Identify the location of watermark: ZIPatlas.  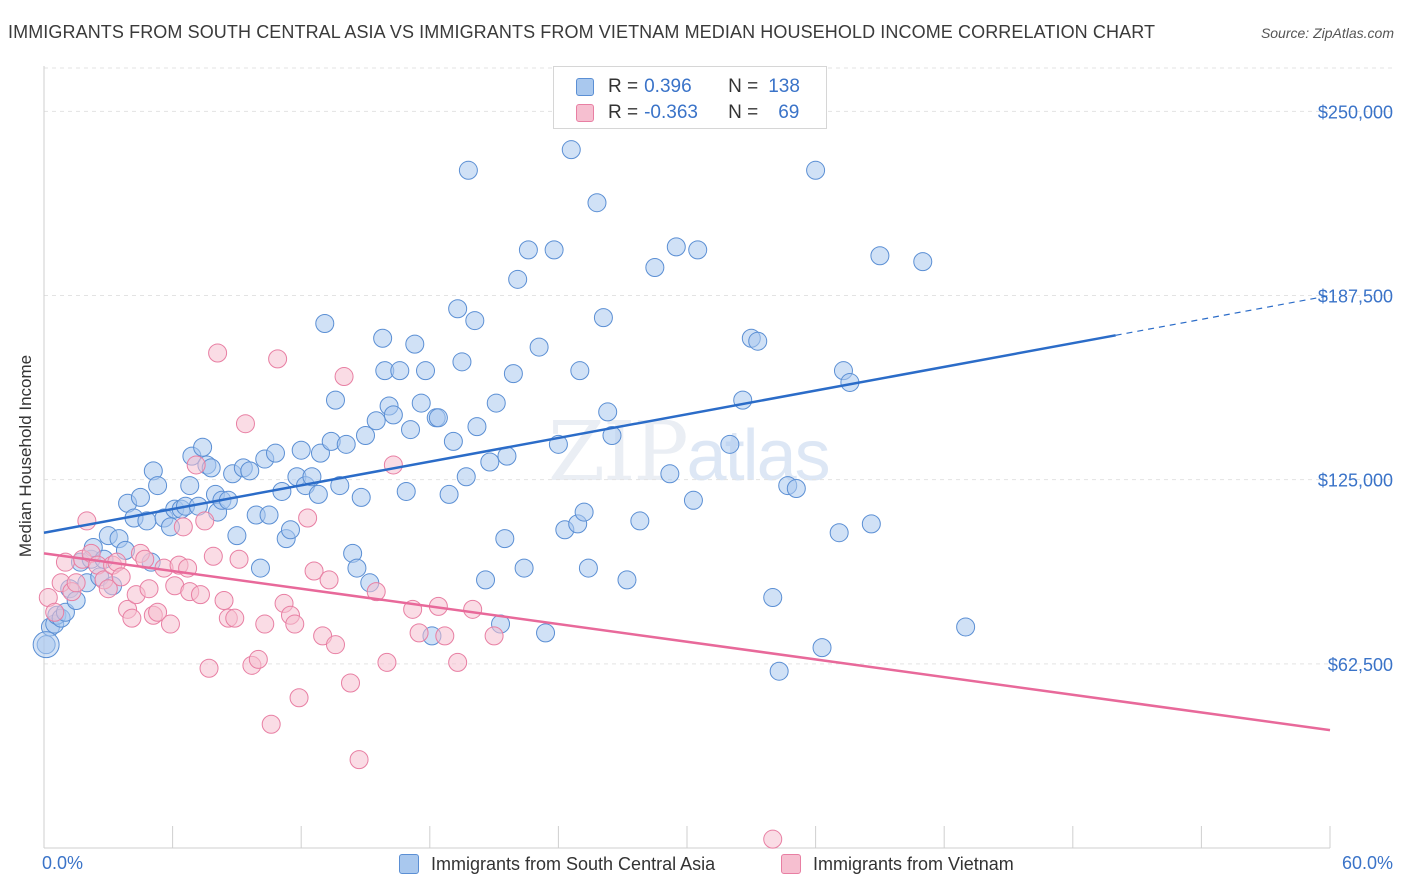
(689, 452).